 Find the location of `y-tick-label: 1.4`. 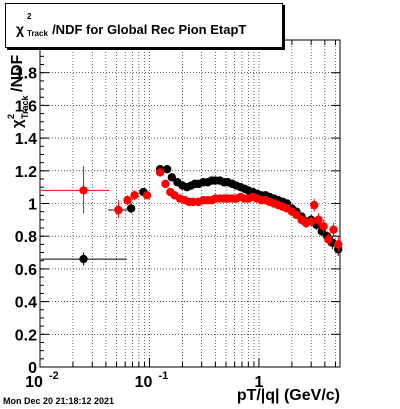

y-tick-label: 1.4 is located at coordinates (26, 139).